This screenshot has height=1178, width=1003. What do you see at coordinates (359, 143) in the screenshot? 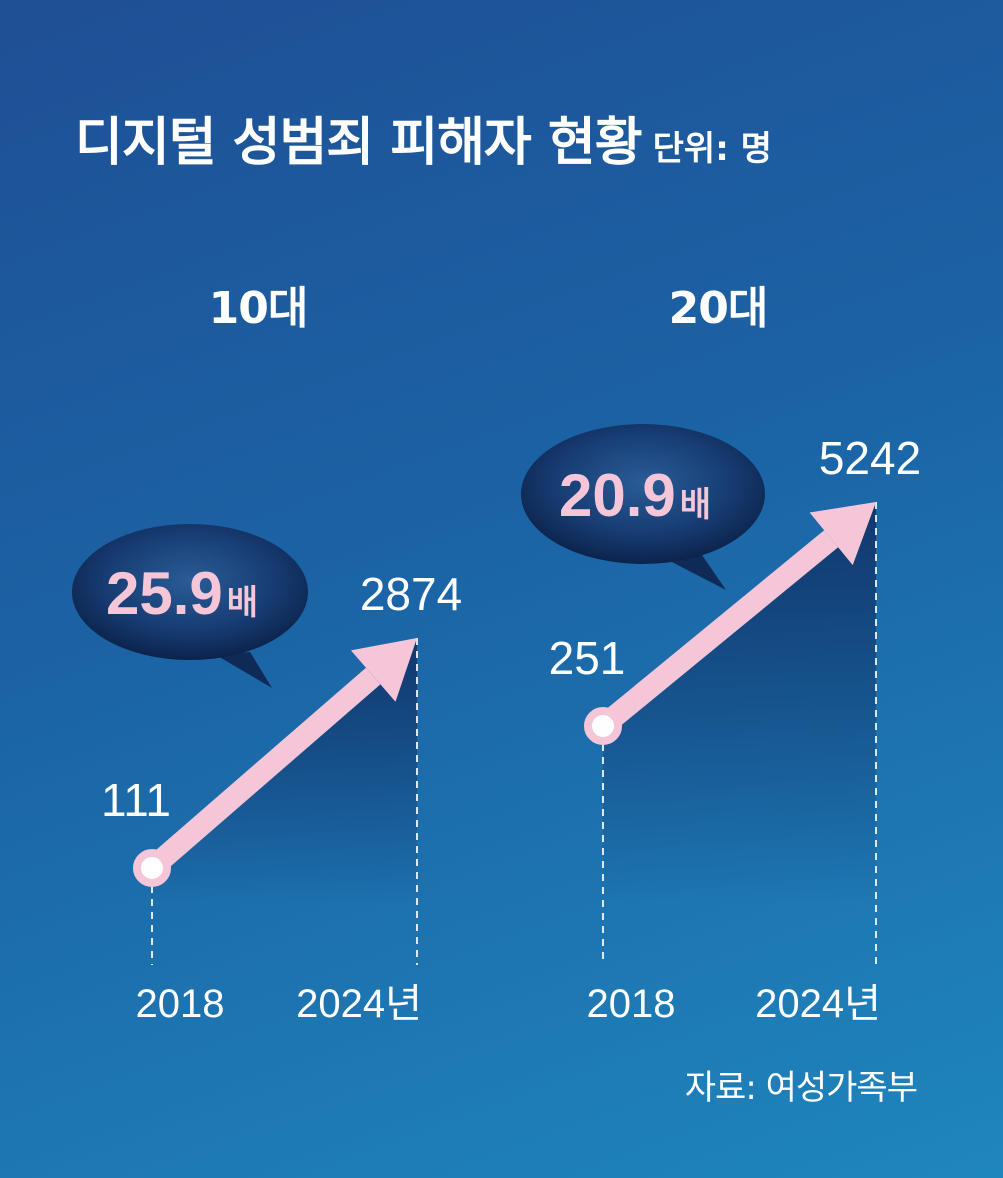
I see `chart-title: 디지털 성범죄 피해자 현황` at bounding box center [359, 143].